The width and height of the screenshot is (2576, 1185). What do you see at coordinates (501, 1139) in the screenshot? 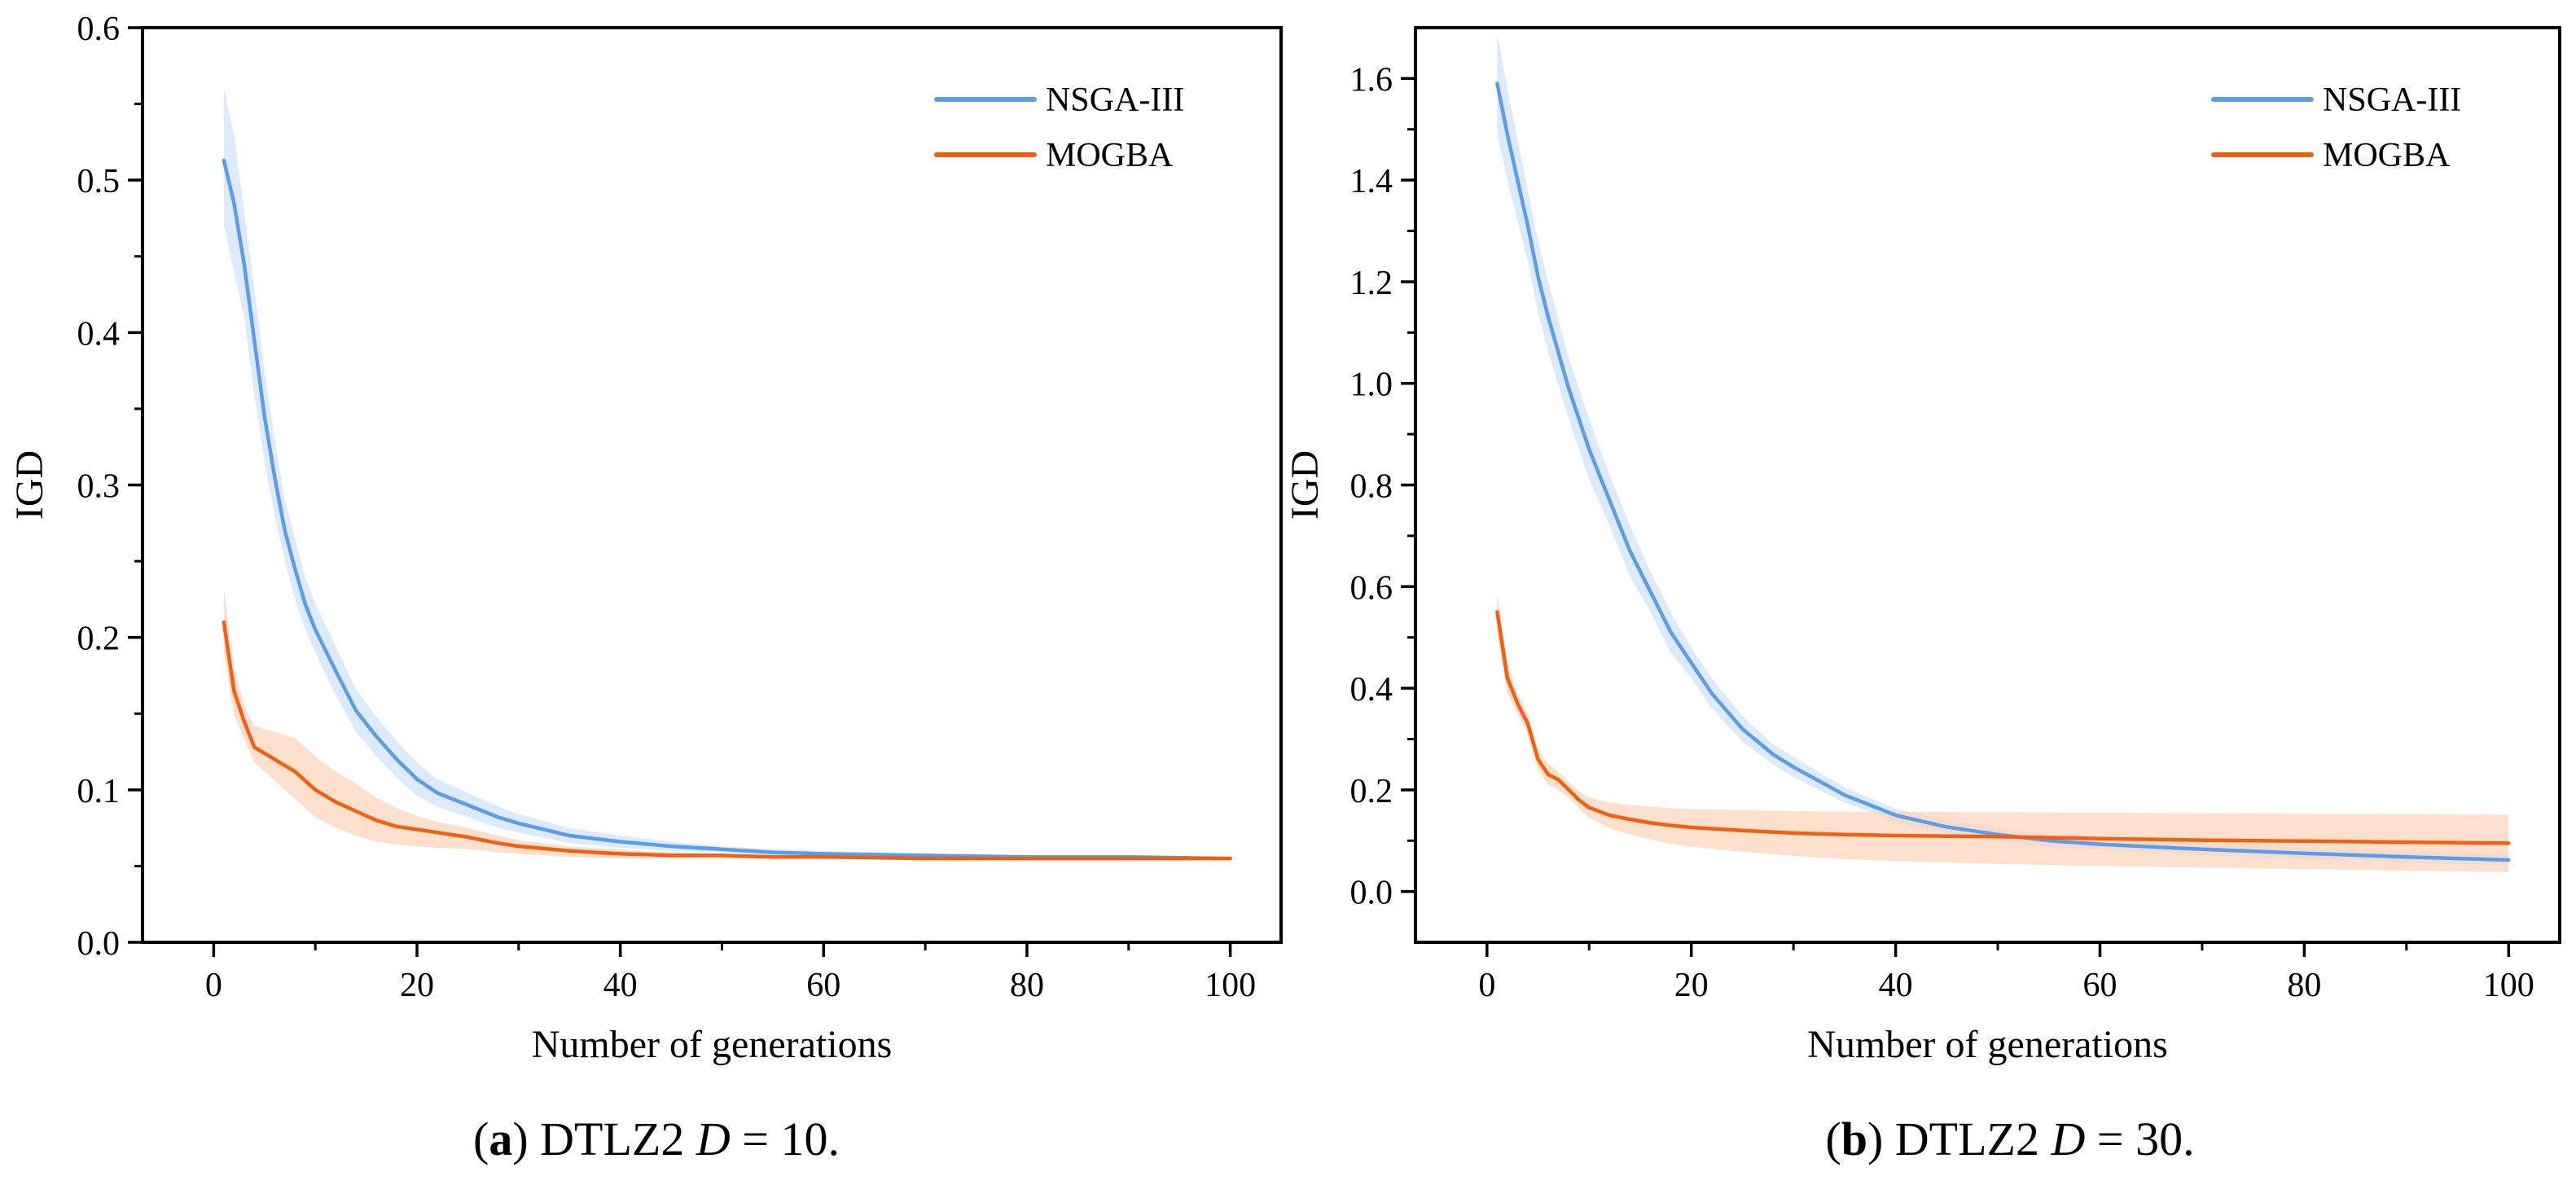
I see `caption-part: a` at bounding box center [501, 1139].